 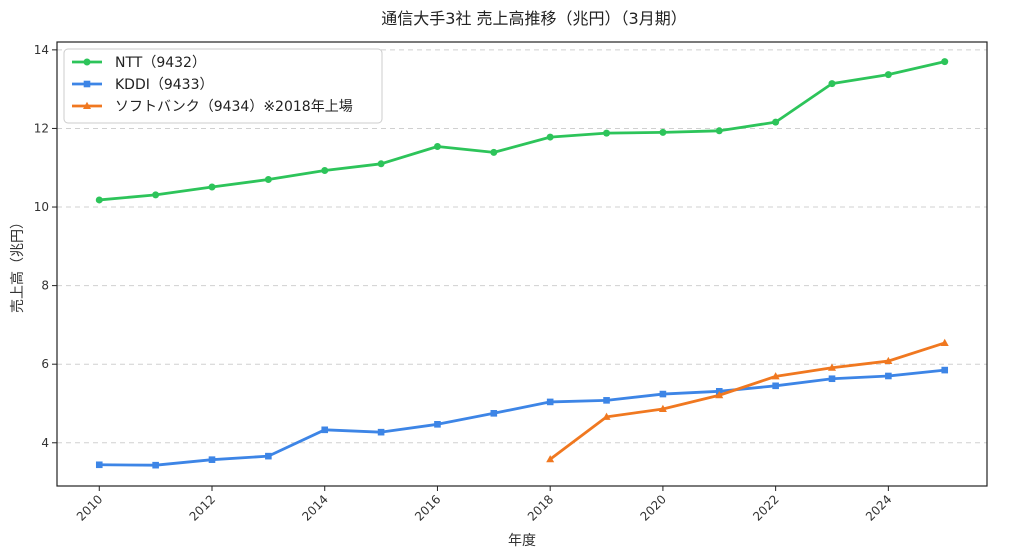 I want to click on x-tick-label: 2016, so click(x=427, y=507).